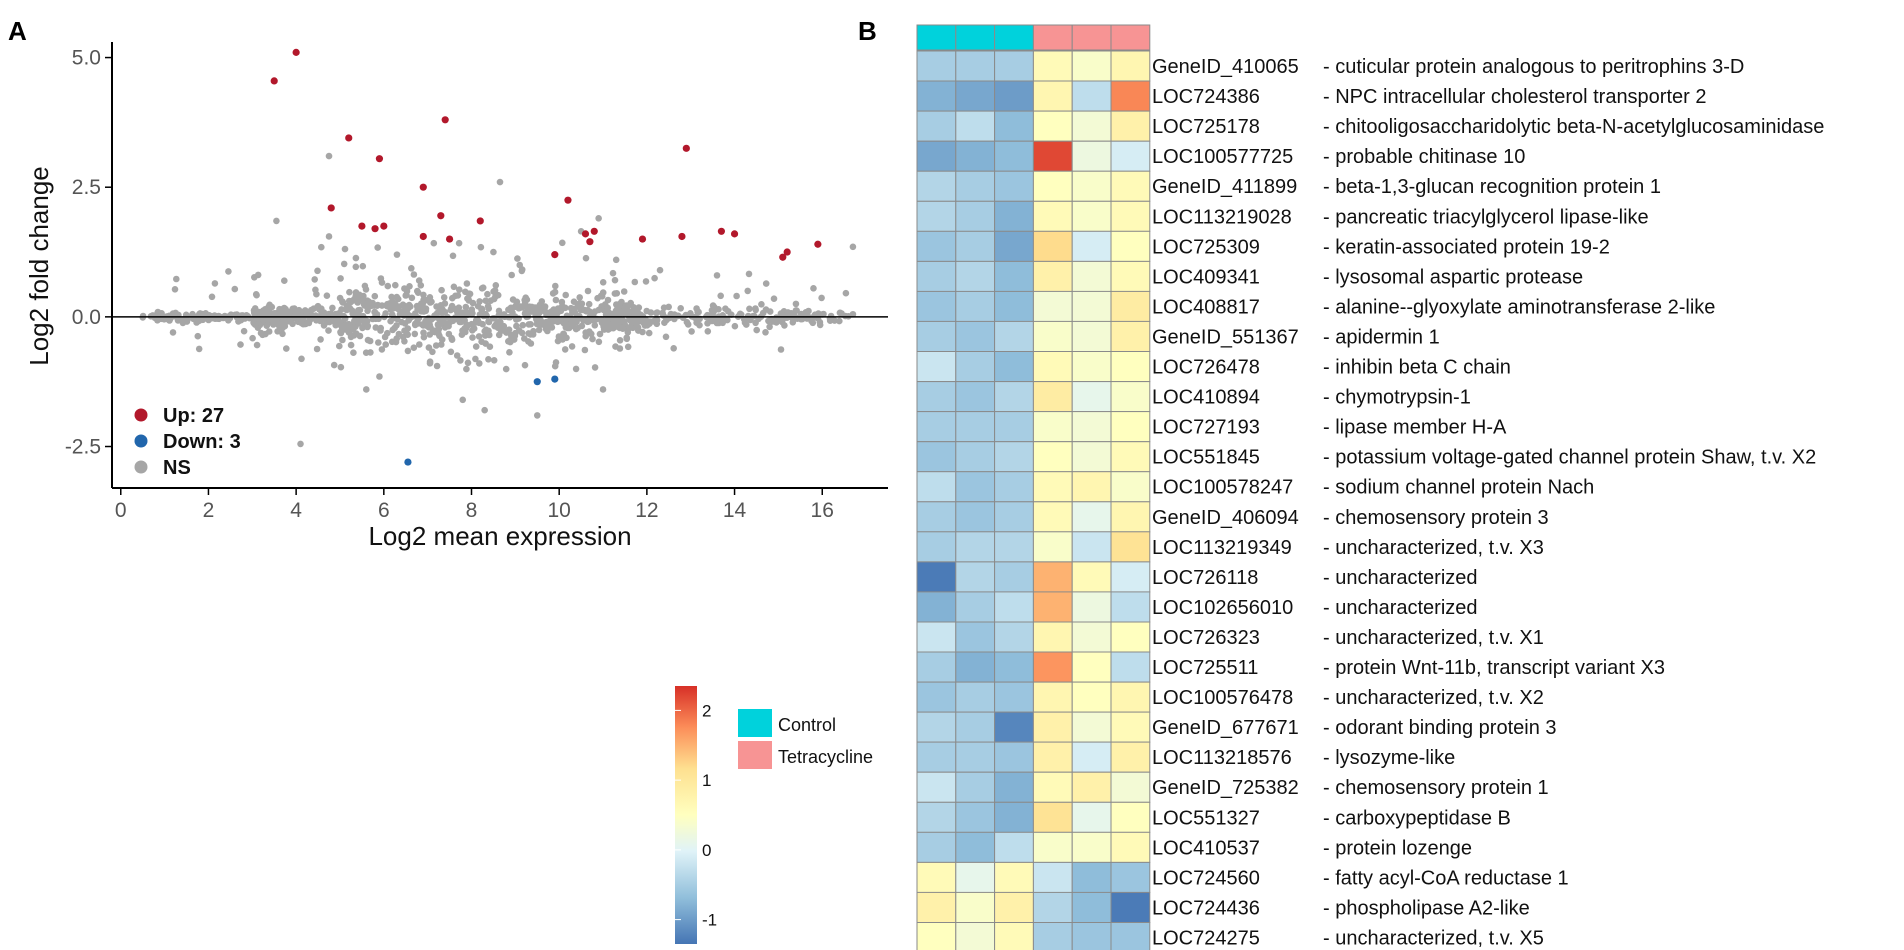  What do you see at coordinates (202, 442) in the screenshot?
I see `legend-label-down: Down: 3` at bounding box center [202, 442].